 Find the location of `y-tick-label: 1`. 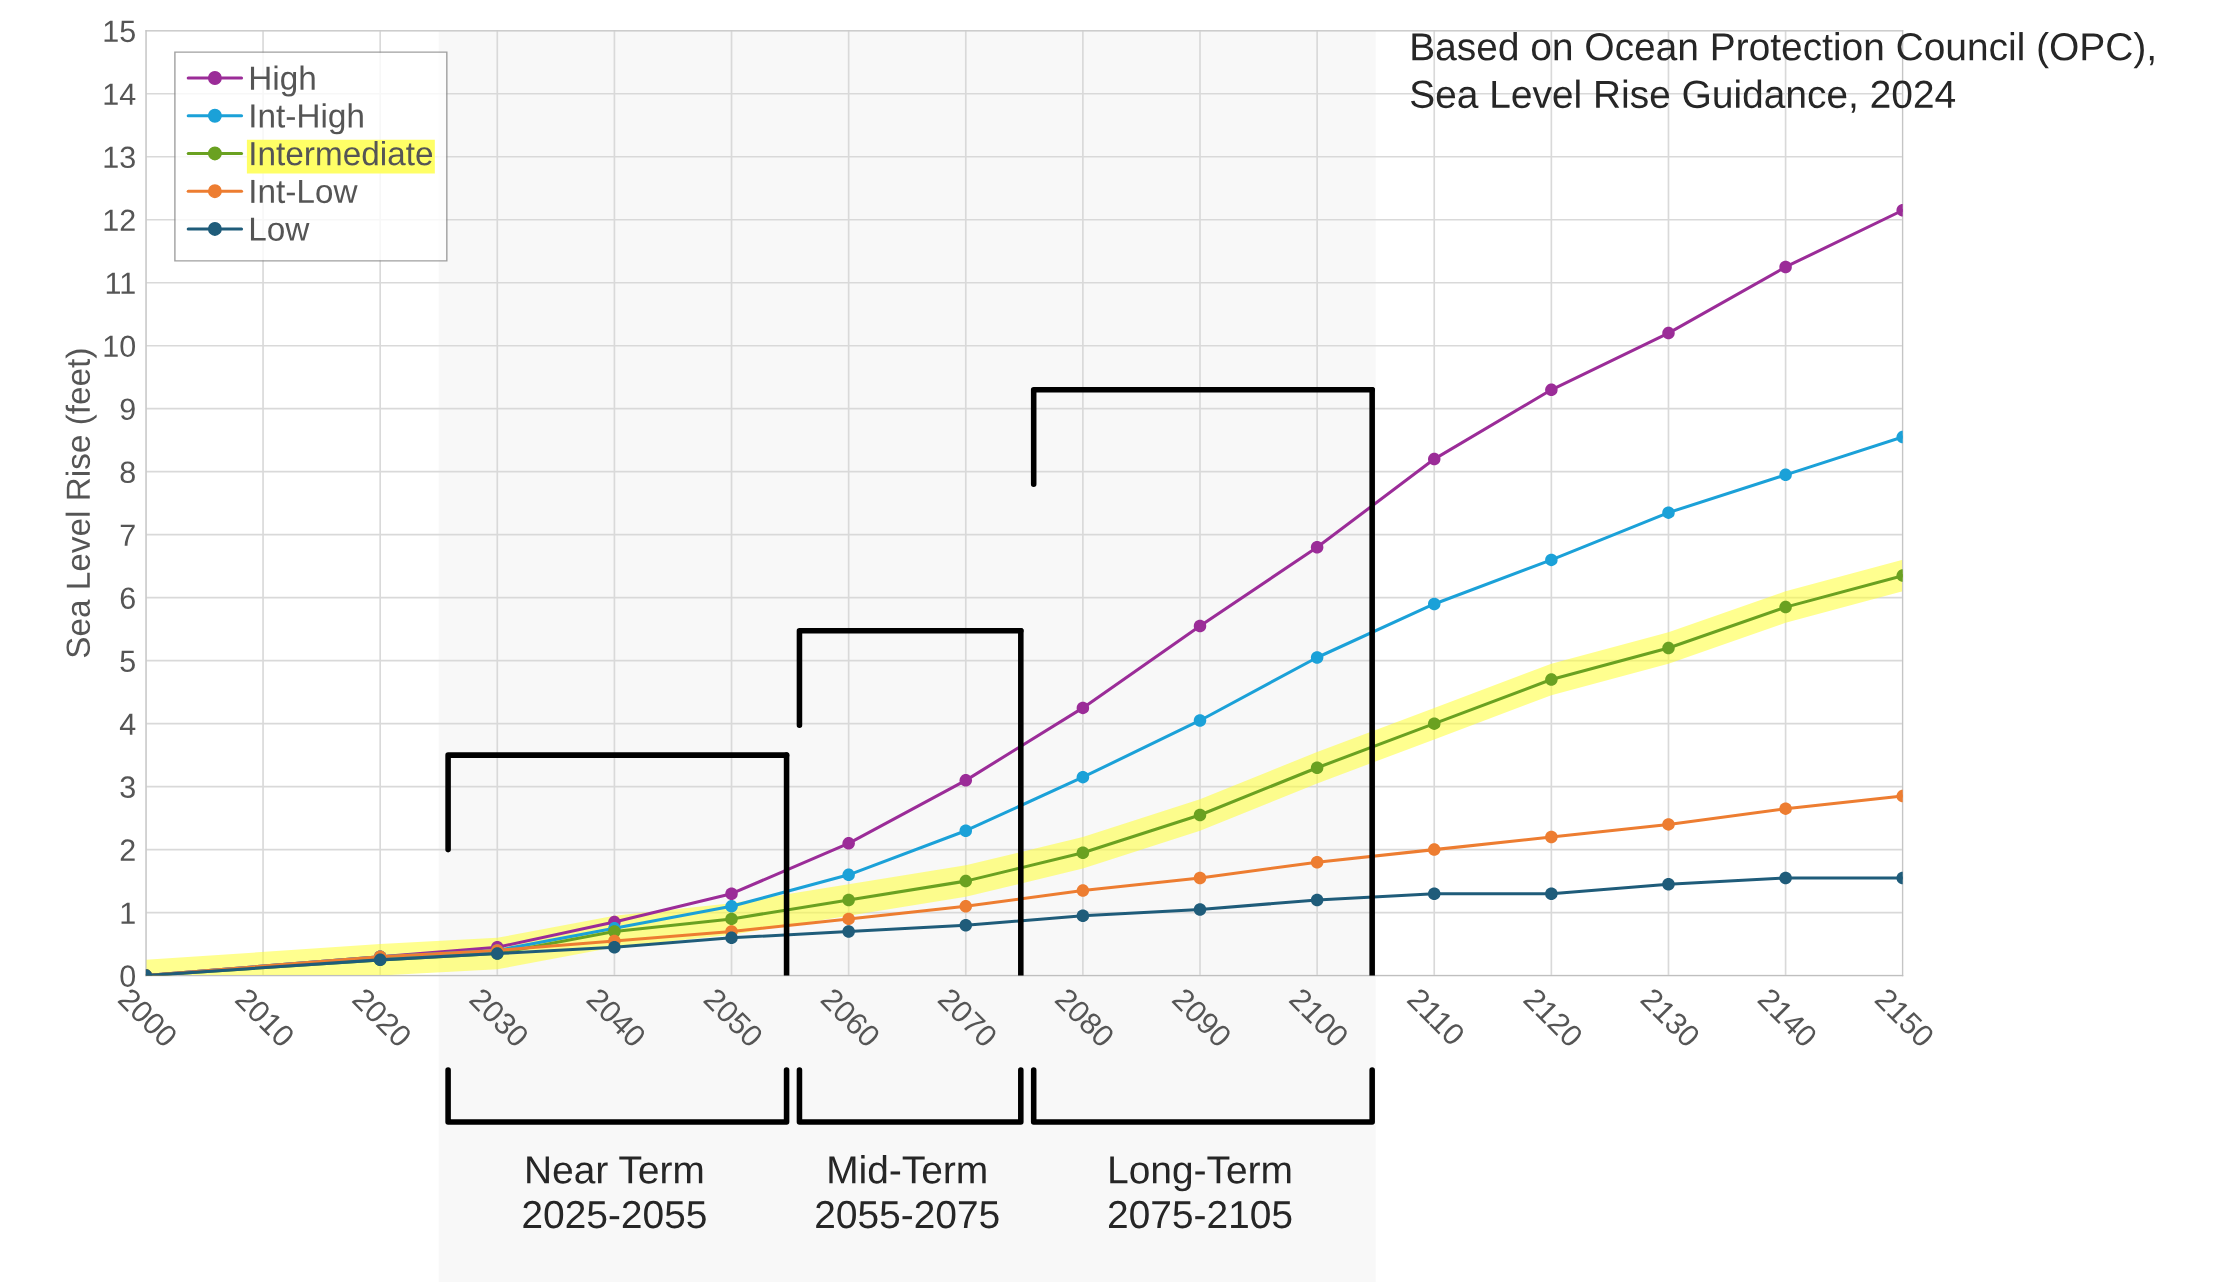

y-tick-label: 1 is located at coordinates (128, 913).